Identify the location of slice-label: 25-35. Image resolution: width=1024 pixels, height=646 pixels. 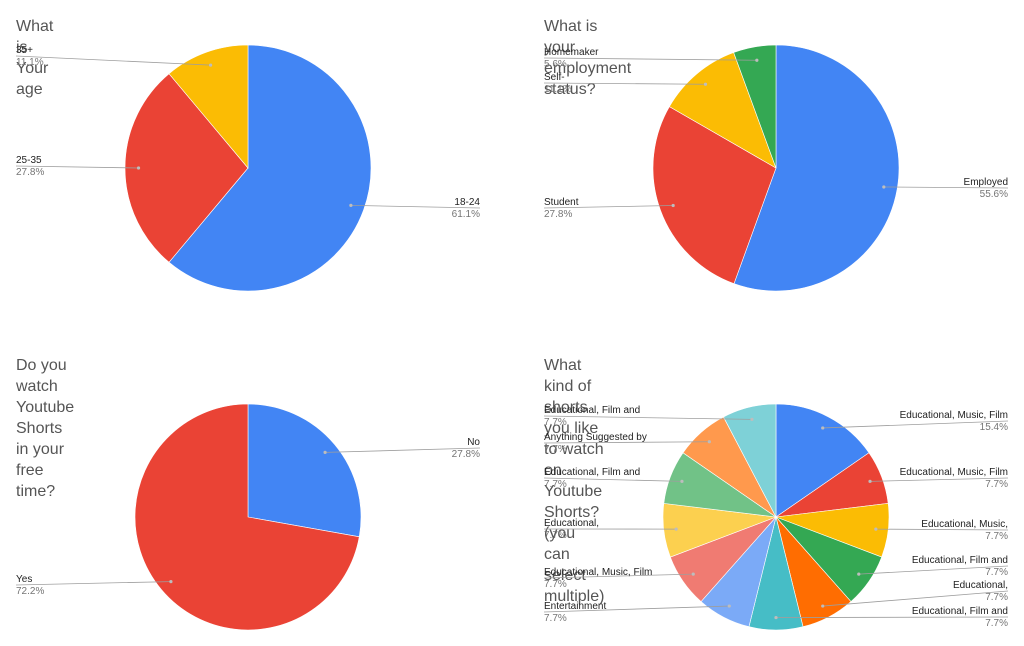
(29, 160).